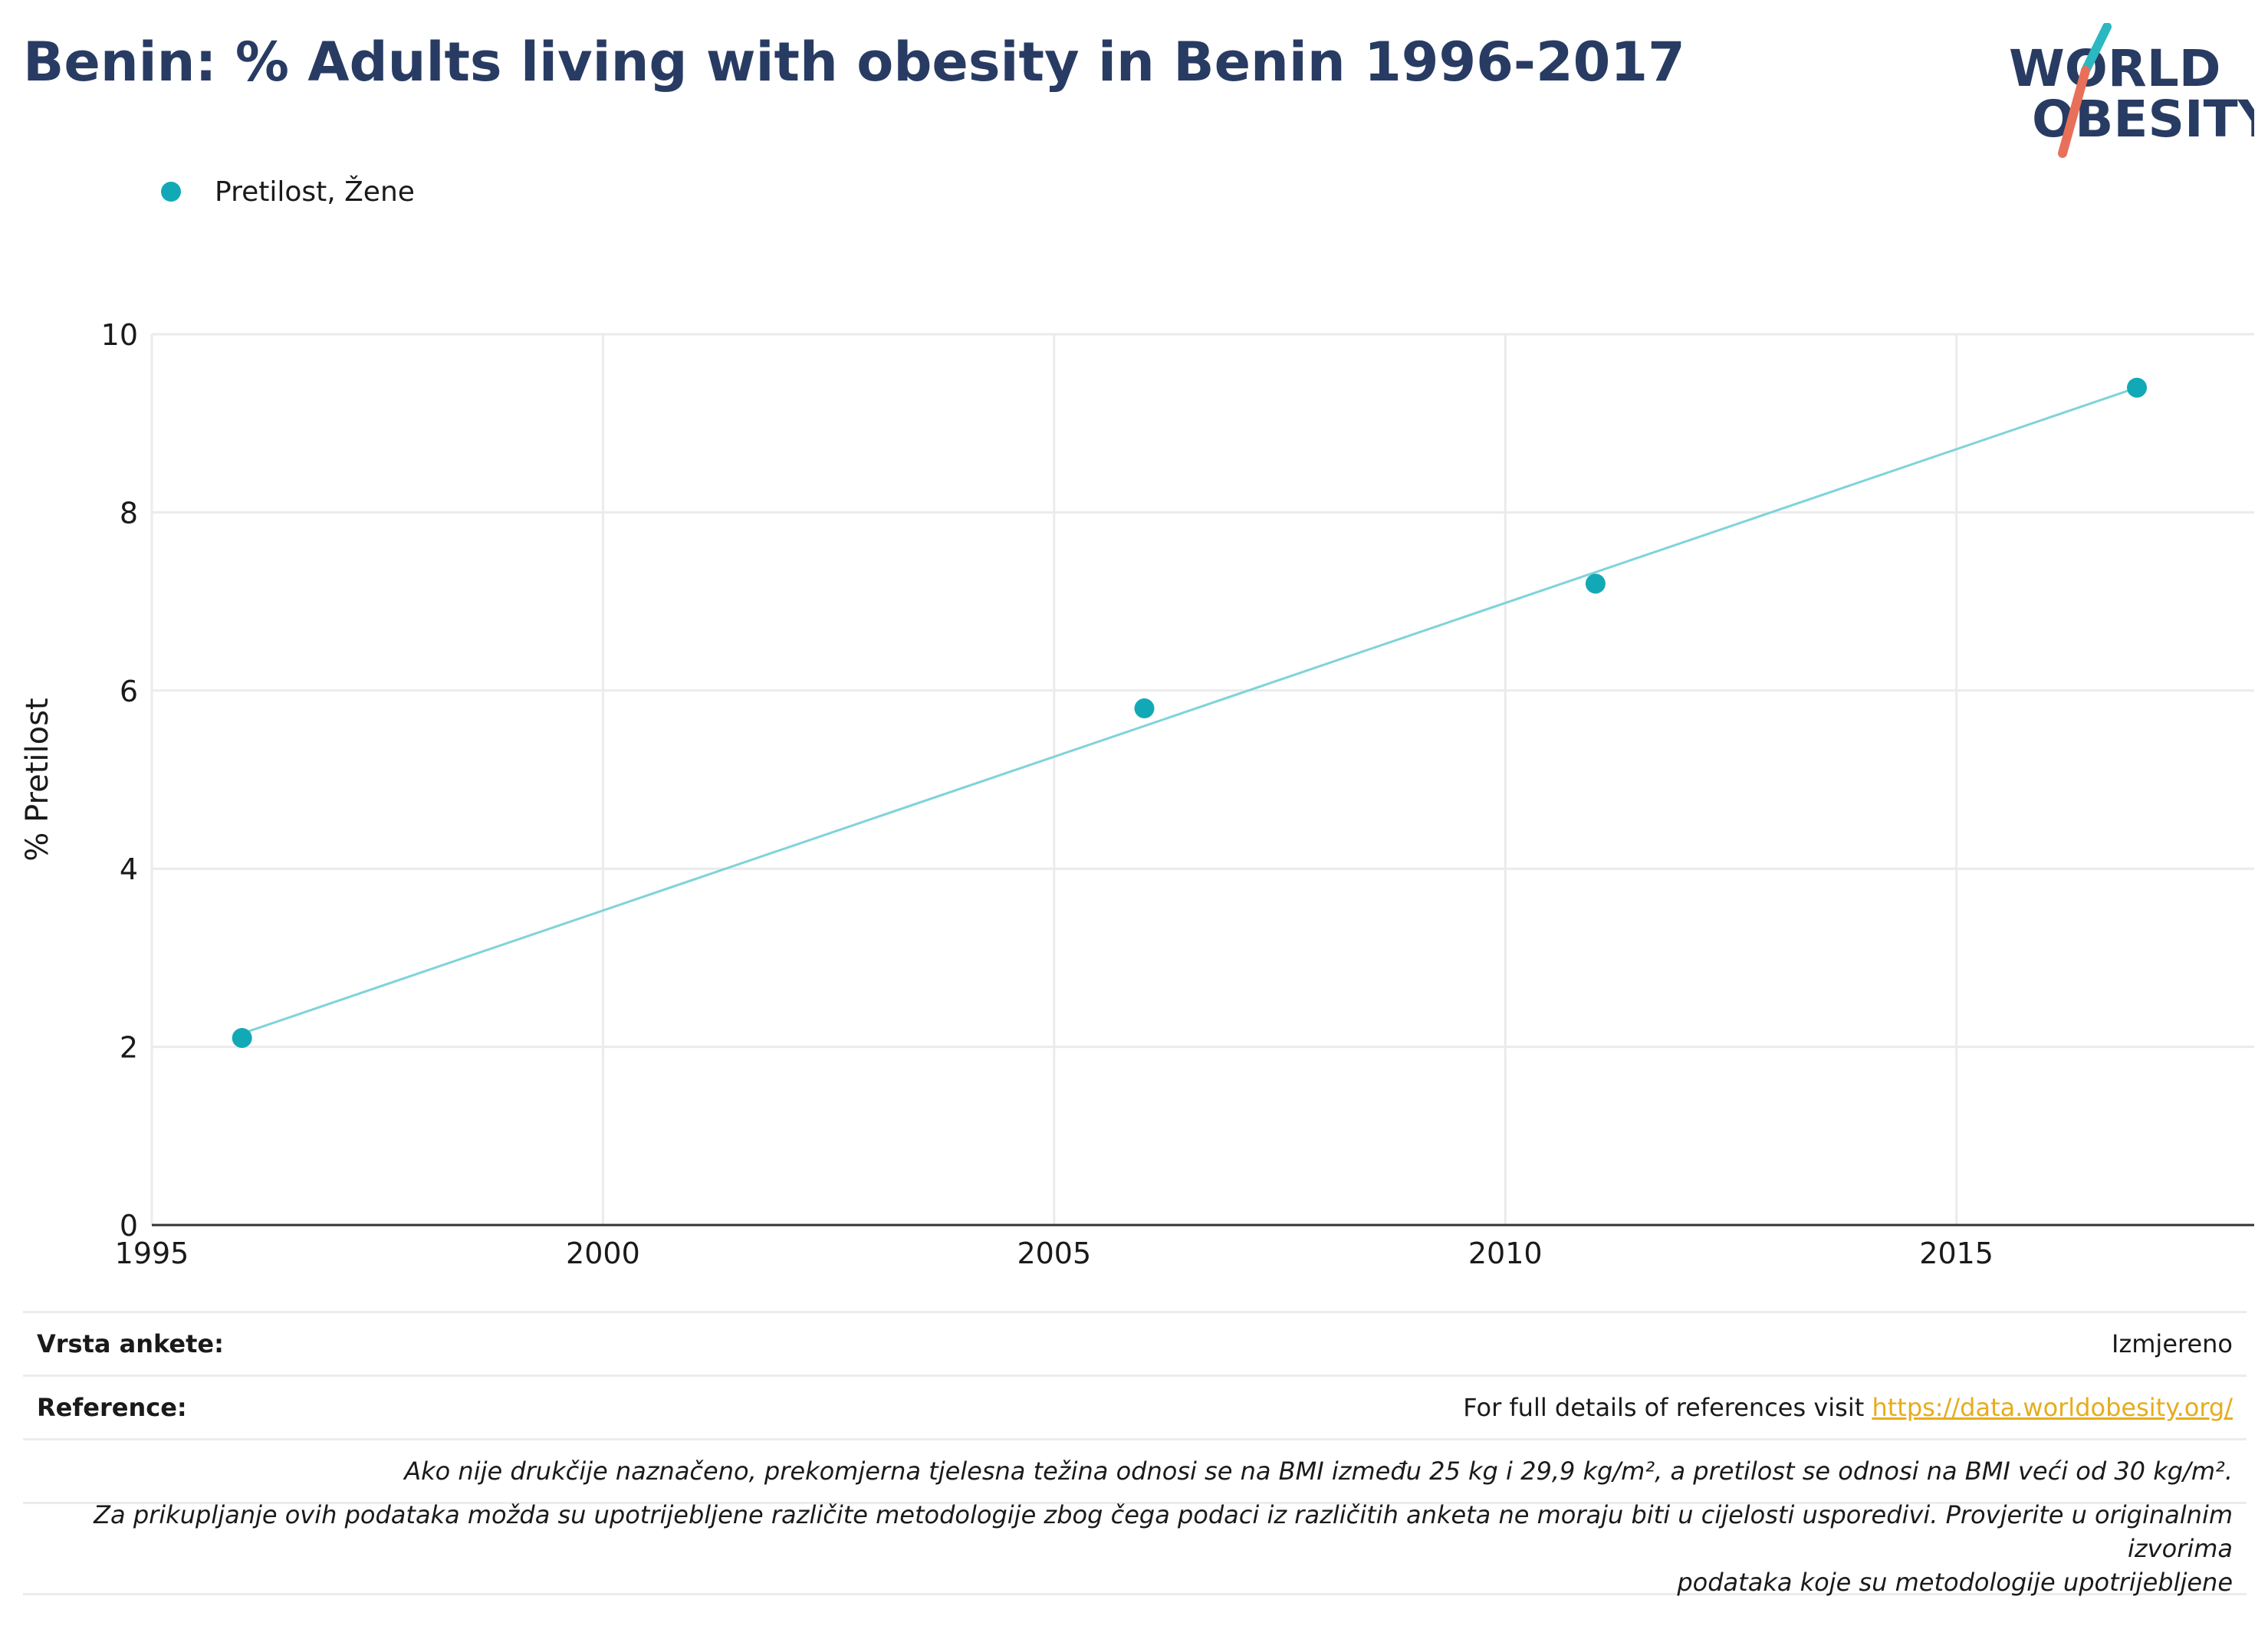 The width and height of the screenshot is (2268, 1639). I want to click on x-tick-label: 1995, so click(152, 1254).